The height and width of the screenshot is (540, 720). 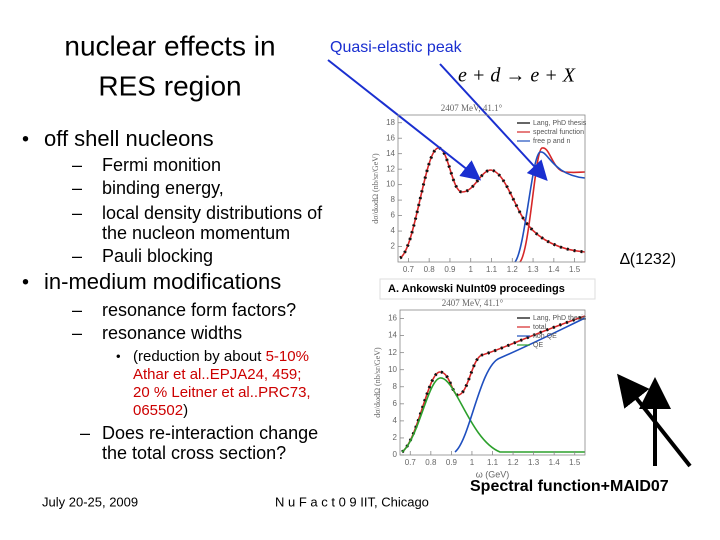 I want to click on title-line: nuclear effects in, so click(x=169, y=45).